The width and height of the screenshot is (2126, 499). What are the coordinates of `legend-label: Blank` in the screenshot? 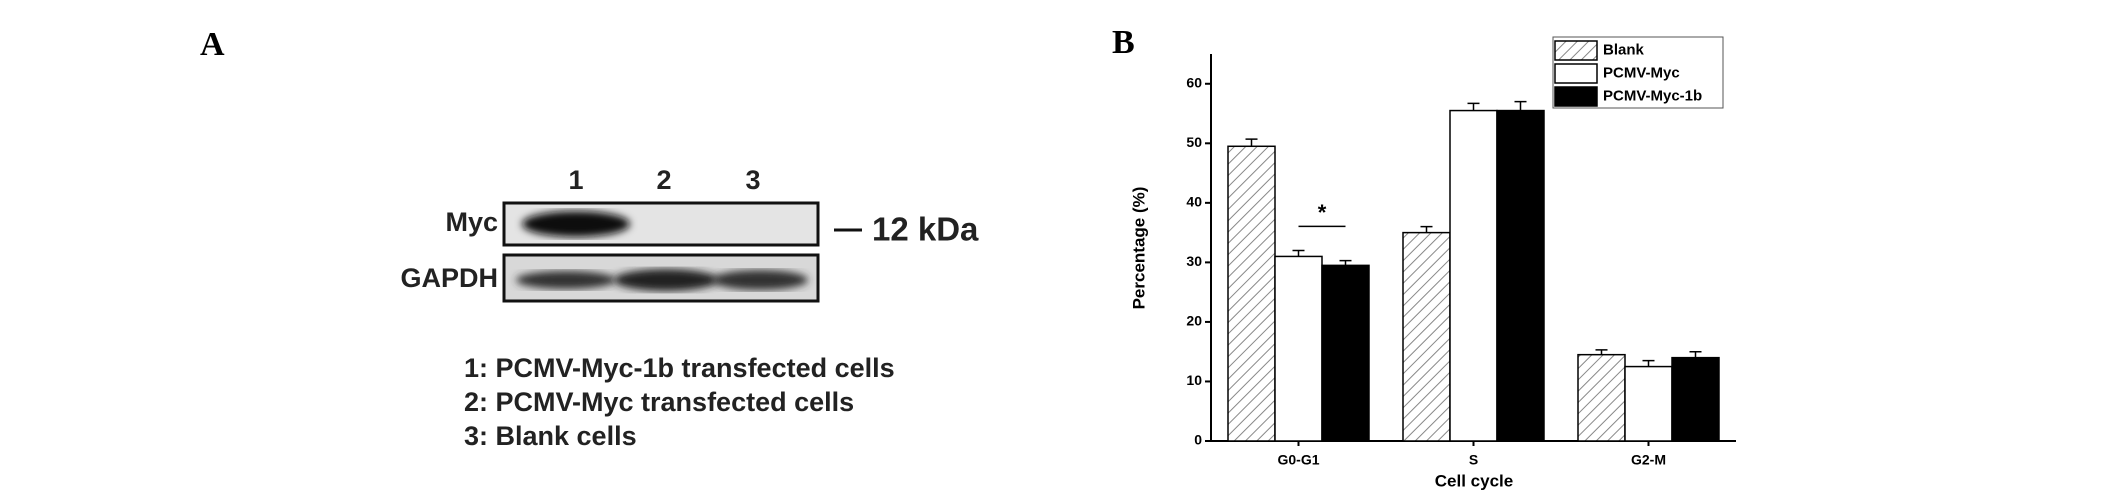 It's located at (1624, 49).